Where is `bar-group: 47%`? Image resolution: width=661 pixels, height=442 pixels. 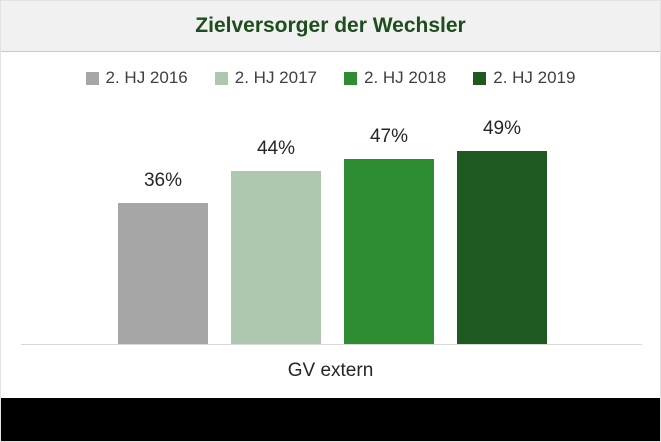
bar-group: 47% is located at coordinates (389, 235).